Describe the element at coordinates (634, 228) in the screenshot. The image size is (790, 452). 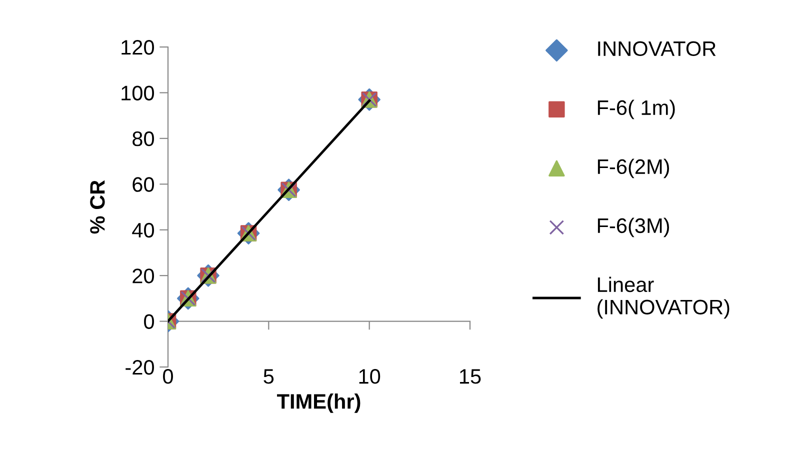
I see `legend-label: F-6(3M)` at that location.